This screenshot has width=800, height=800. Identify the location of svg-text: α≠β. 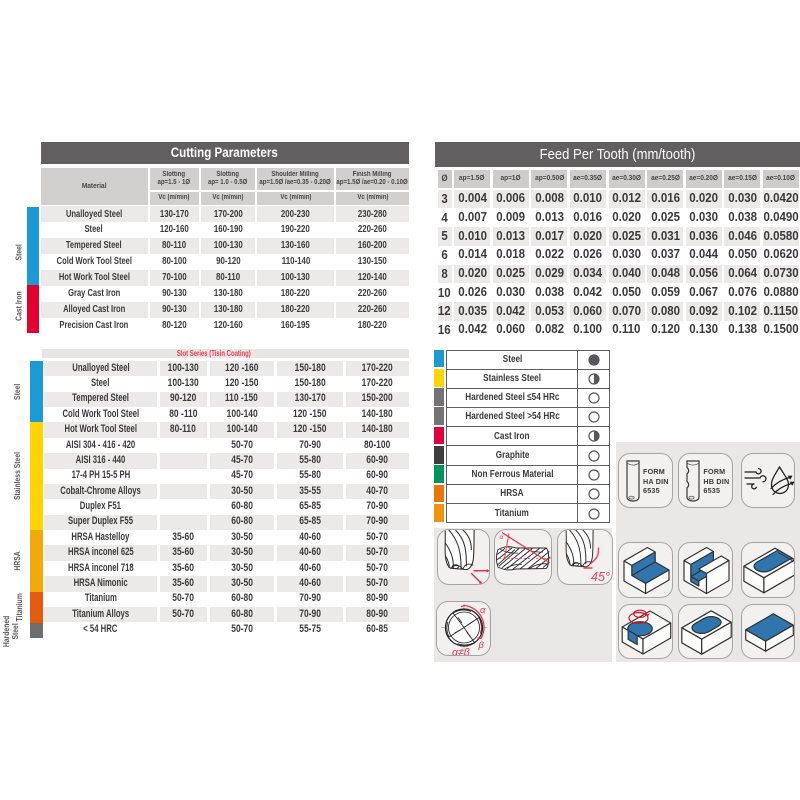
(461, 651).